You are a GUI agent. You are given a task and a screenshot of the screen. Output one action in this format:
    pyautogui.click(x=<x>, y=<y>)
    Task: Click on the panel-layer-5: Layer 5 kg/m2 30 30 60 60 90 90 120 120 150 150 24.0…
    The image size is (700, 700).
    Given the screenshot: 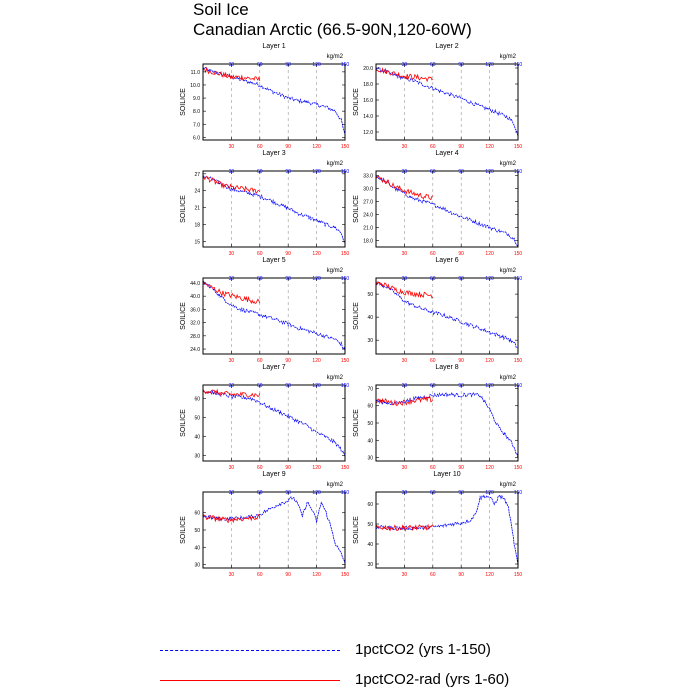 What is the action you would take?
    pyautogui.click(x=264, y=310)
    